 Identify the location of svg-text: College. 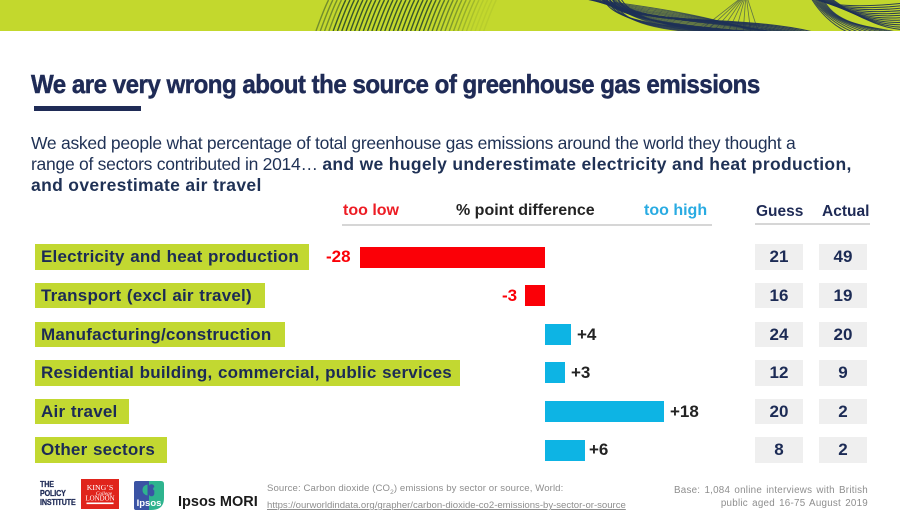
(104, 494).